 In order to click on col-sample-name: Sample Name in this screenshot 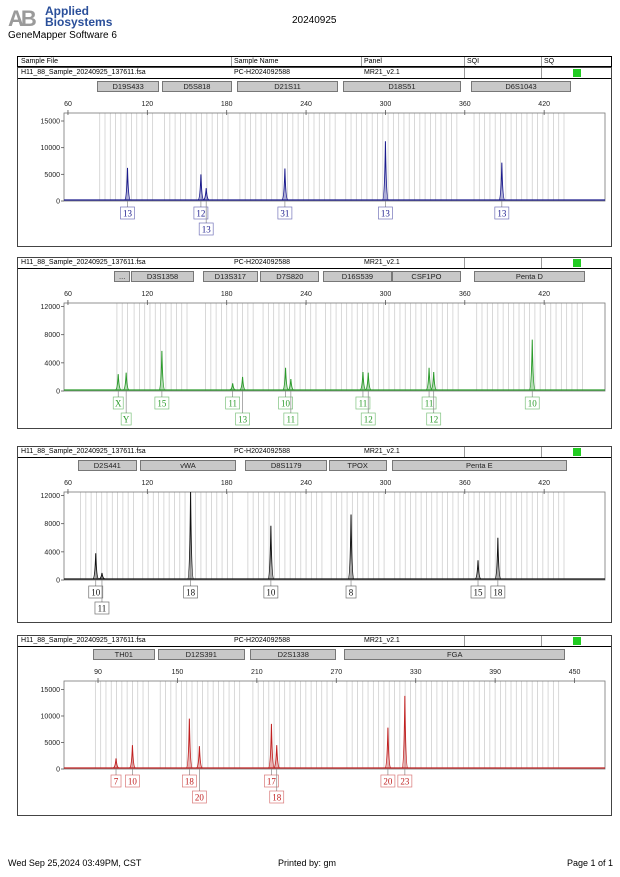, I will do `click(256, 61)`.